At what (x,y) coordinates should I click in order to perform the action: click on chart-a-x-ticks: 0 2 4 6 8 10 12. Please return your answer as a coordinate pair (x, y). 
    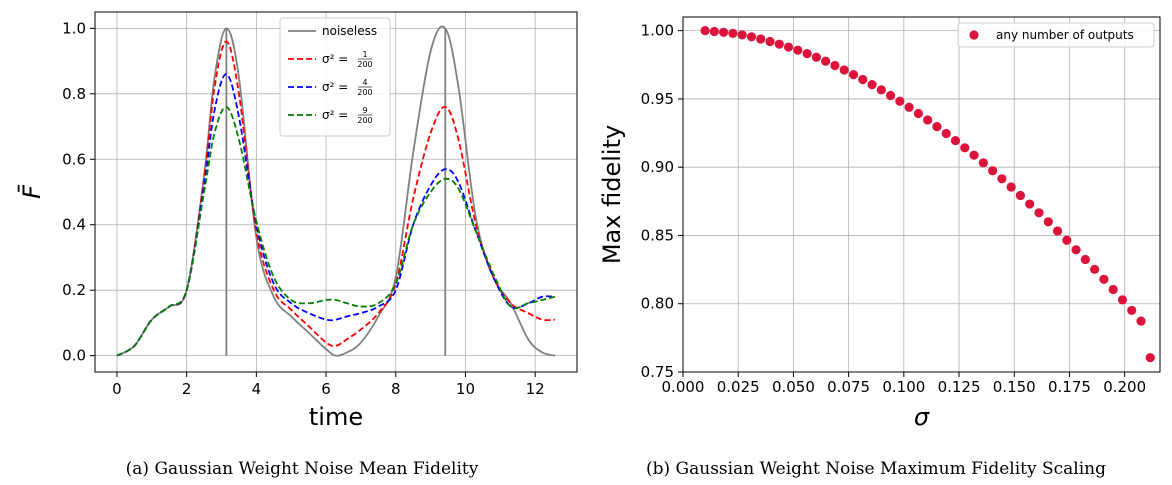
    Looking at the image, I should click on (328, 385).